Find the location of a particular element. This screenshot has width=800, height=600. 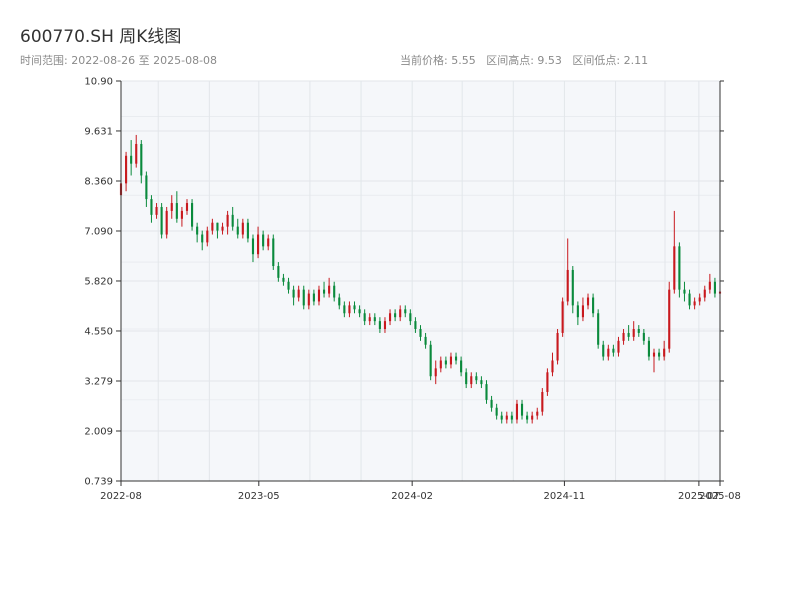

x-tick-label: 2025-08 is located at coordinates (720, 496).